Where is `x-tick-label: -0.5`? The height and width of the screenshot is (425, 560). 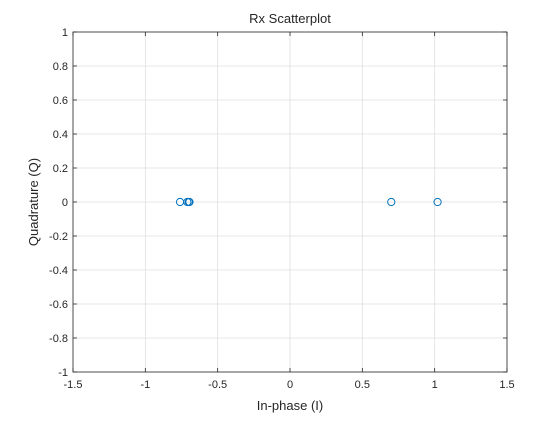
x-tick-label: -0.5 is located at coordinates (217, 385).